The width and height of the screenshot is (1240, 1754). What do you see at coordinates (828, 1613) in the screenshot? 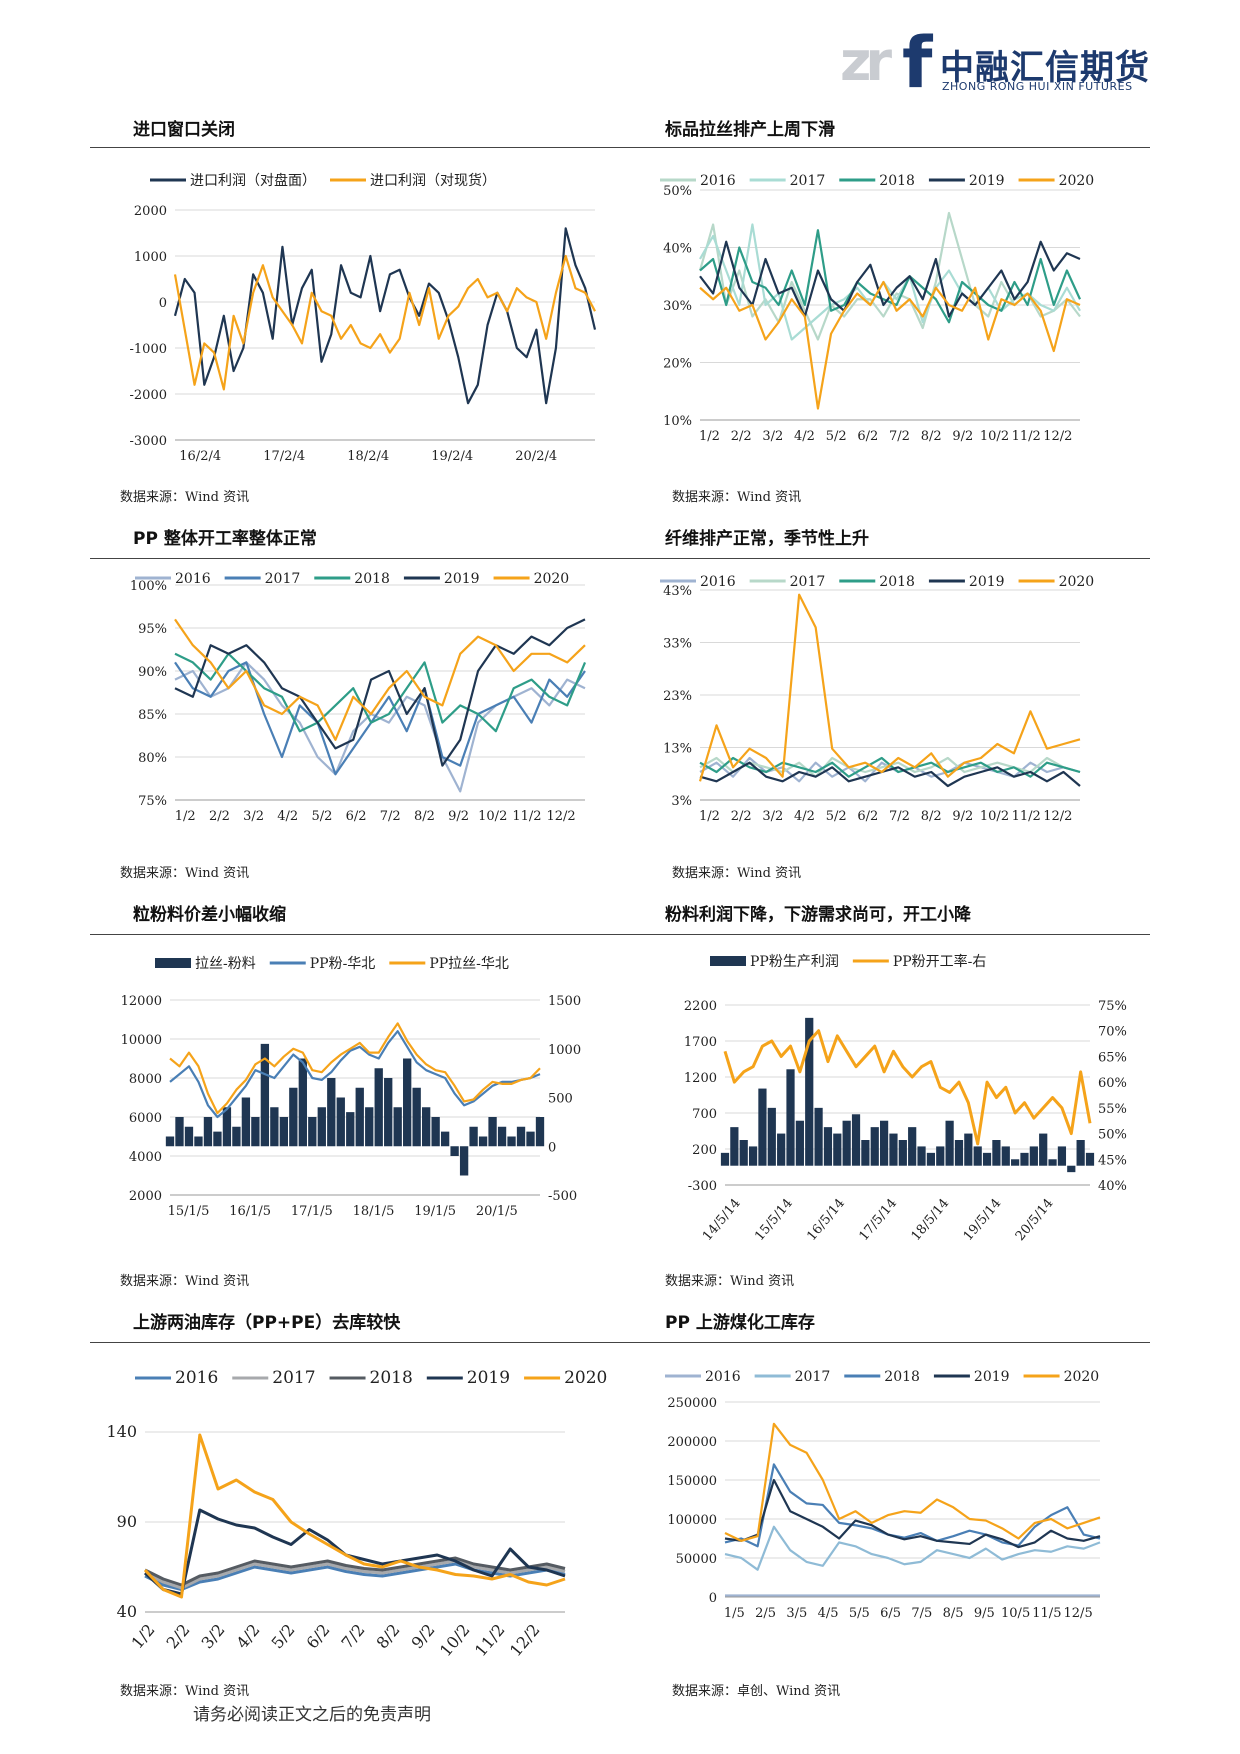
I see `x-tick-label: 4/5` at bounding box center [828, 1613].